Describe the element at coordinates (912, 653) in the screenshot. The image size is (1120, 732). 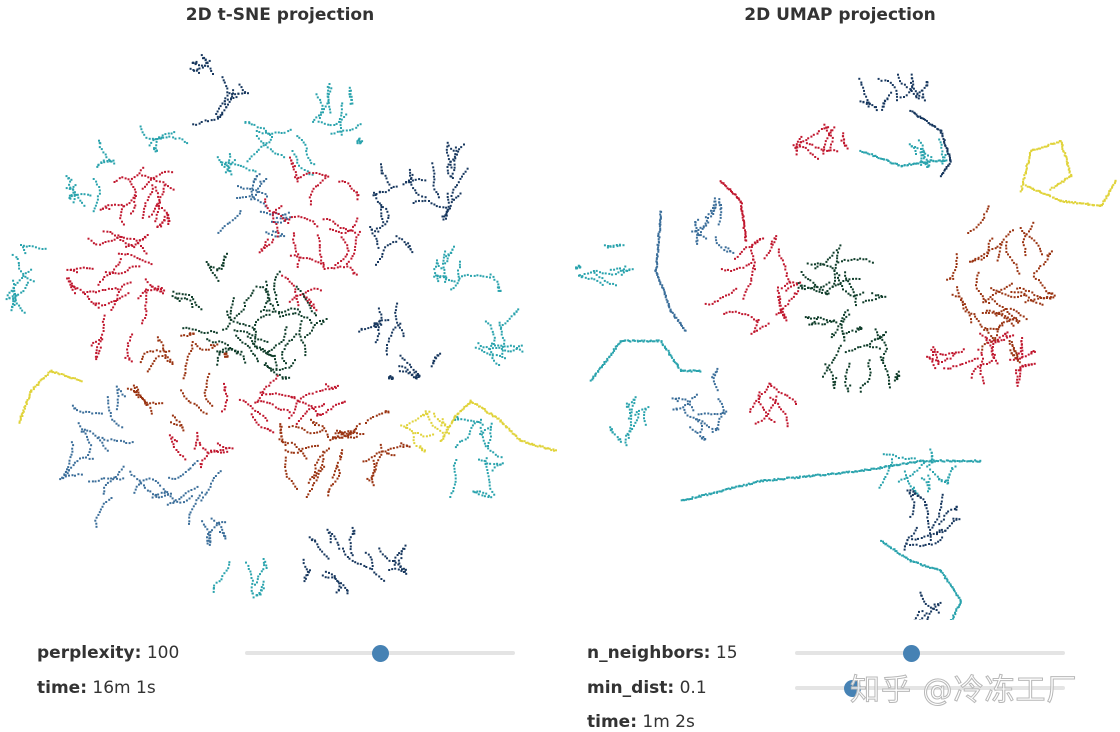
I see `n-neighbors-slider-thumb` at that location.